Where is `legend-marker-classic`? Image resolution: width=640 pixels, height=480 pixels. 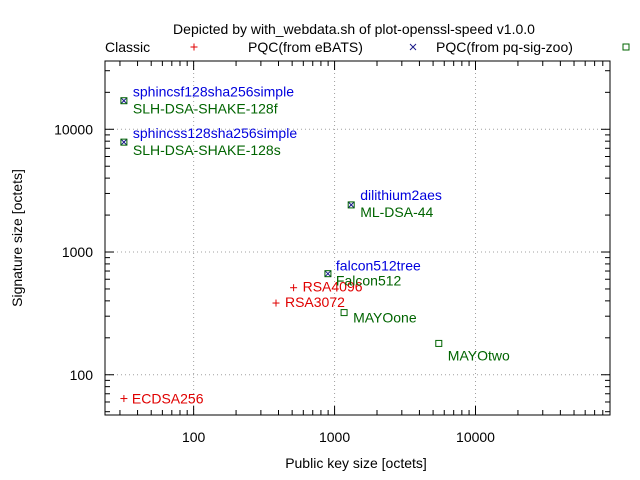
legend-marker-classic is located at coordinates (194, 47).